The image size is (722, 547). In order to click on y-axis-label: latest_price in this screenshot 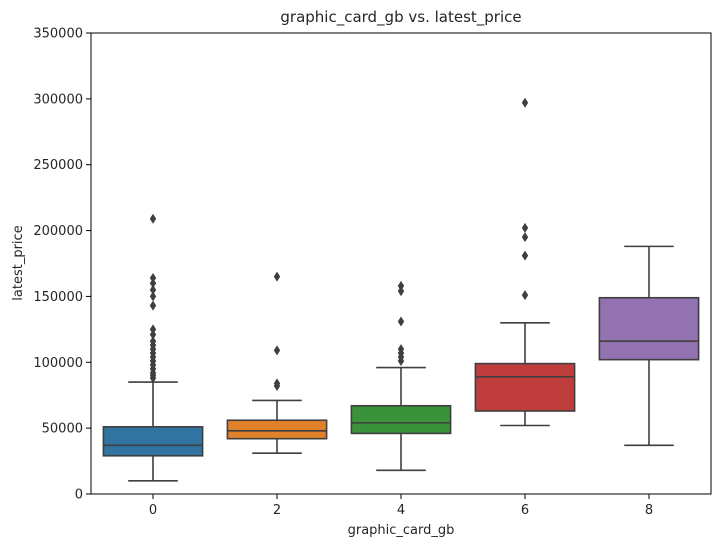, I will do `click(18, 262)`.